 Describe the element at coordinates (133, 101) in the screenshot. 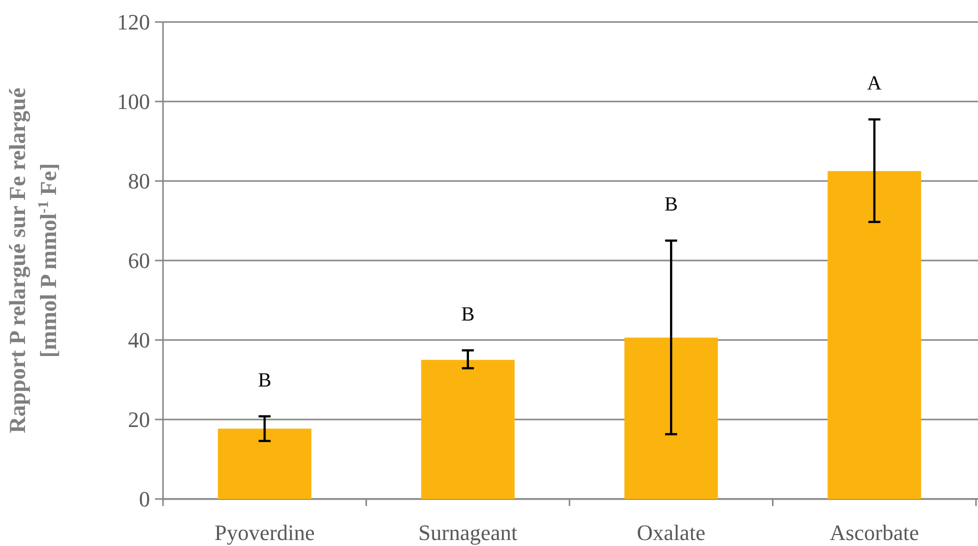

I see `y-tick-label: 100` at that location.